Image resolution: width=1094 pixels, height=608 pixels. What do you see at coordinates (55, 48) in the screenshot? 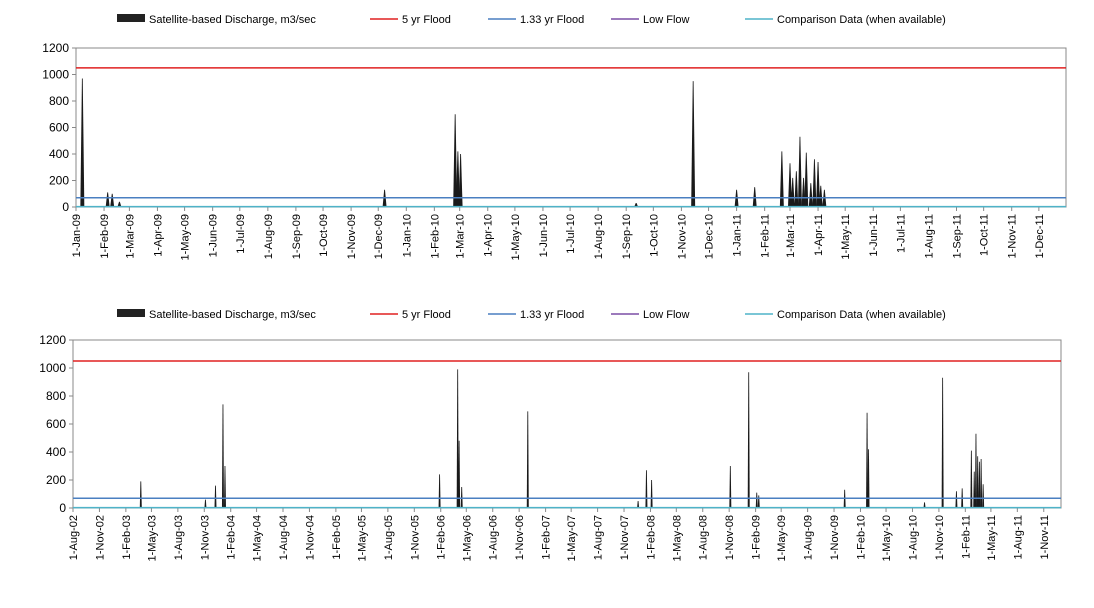
I see `y-tick-label: 1200` at bounding box center [55, 48].